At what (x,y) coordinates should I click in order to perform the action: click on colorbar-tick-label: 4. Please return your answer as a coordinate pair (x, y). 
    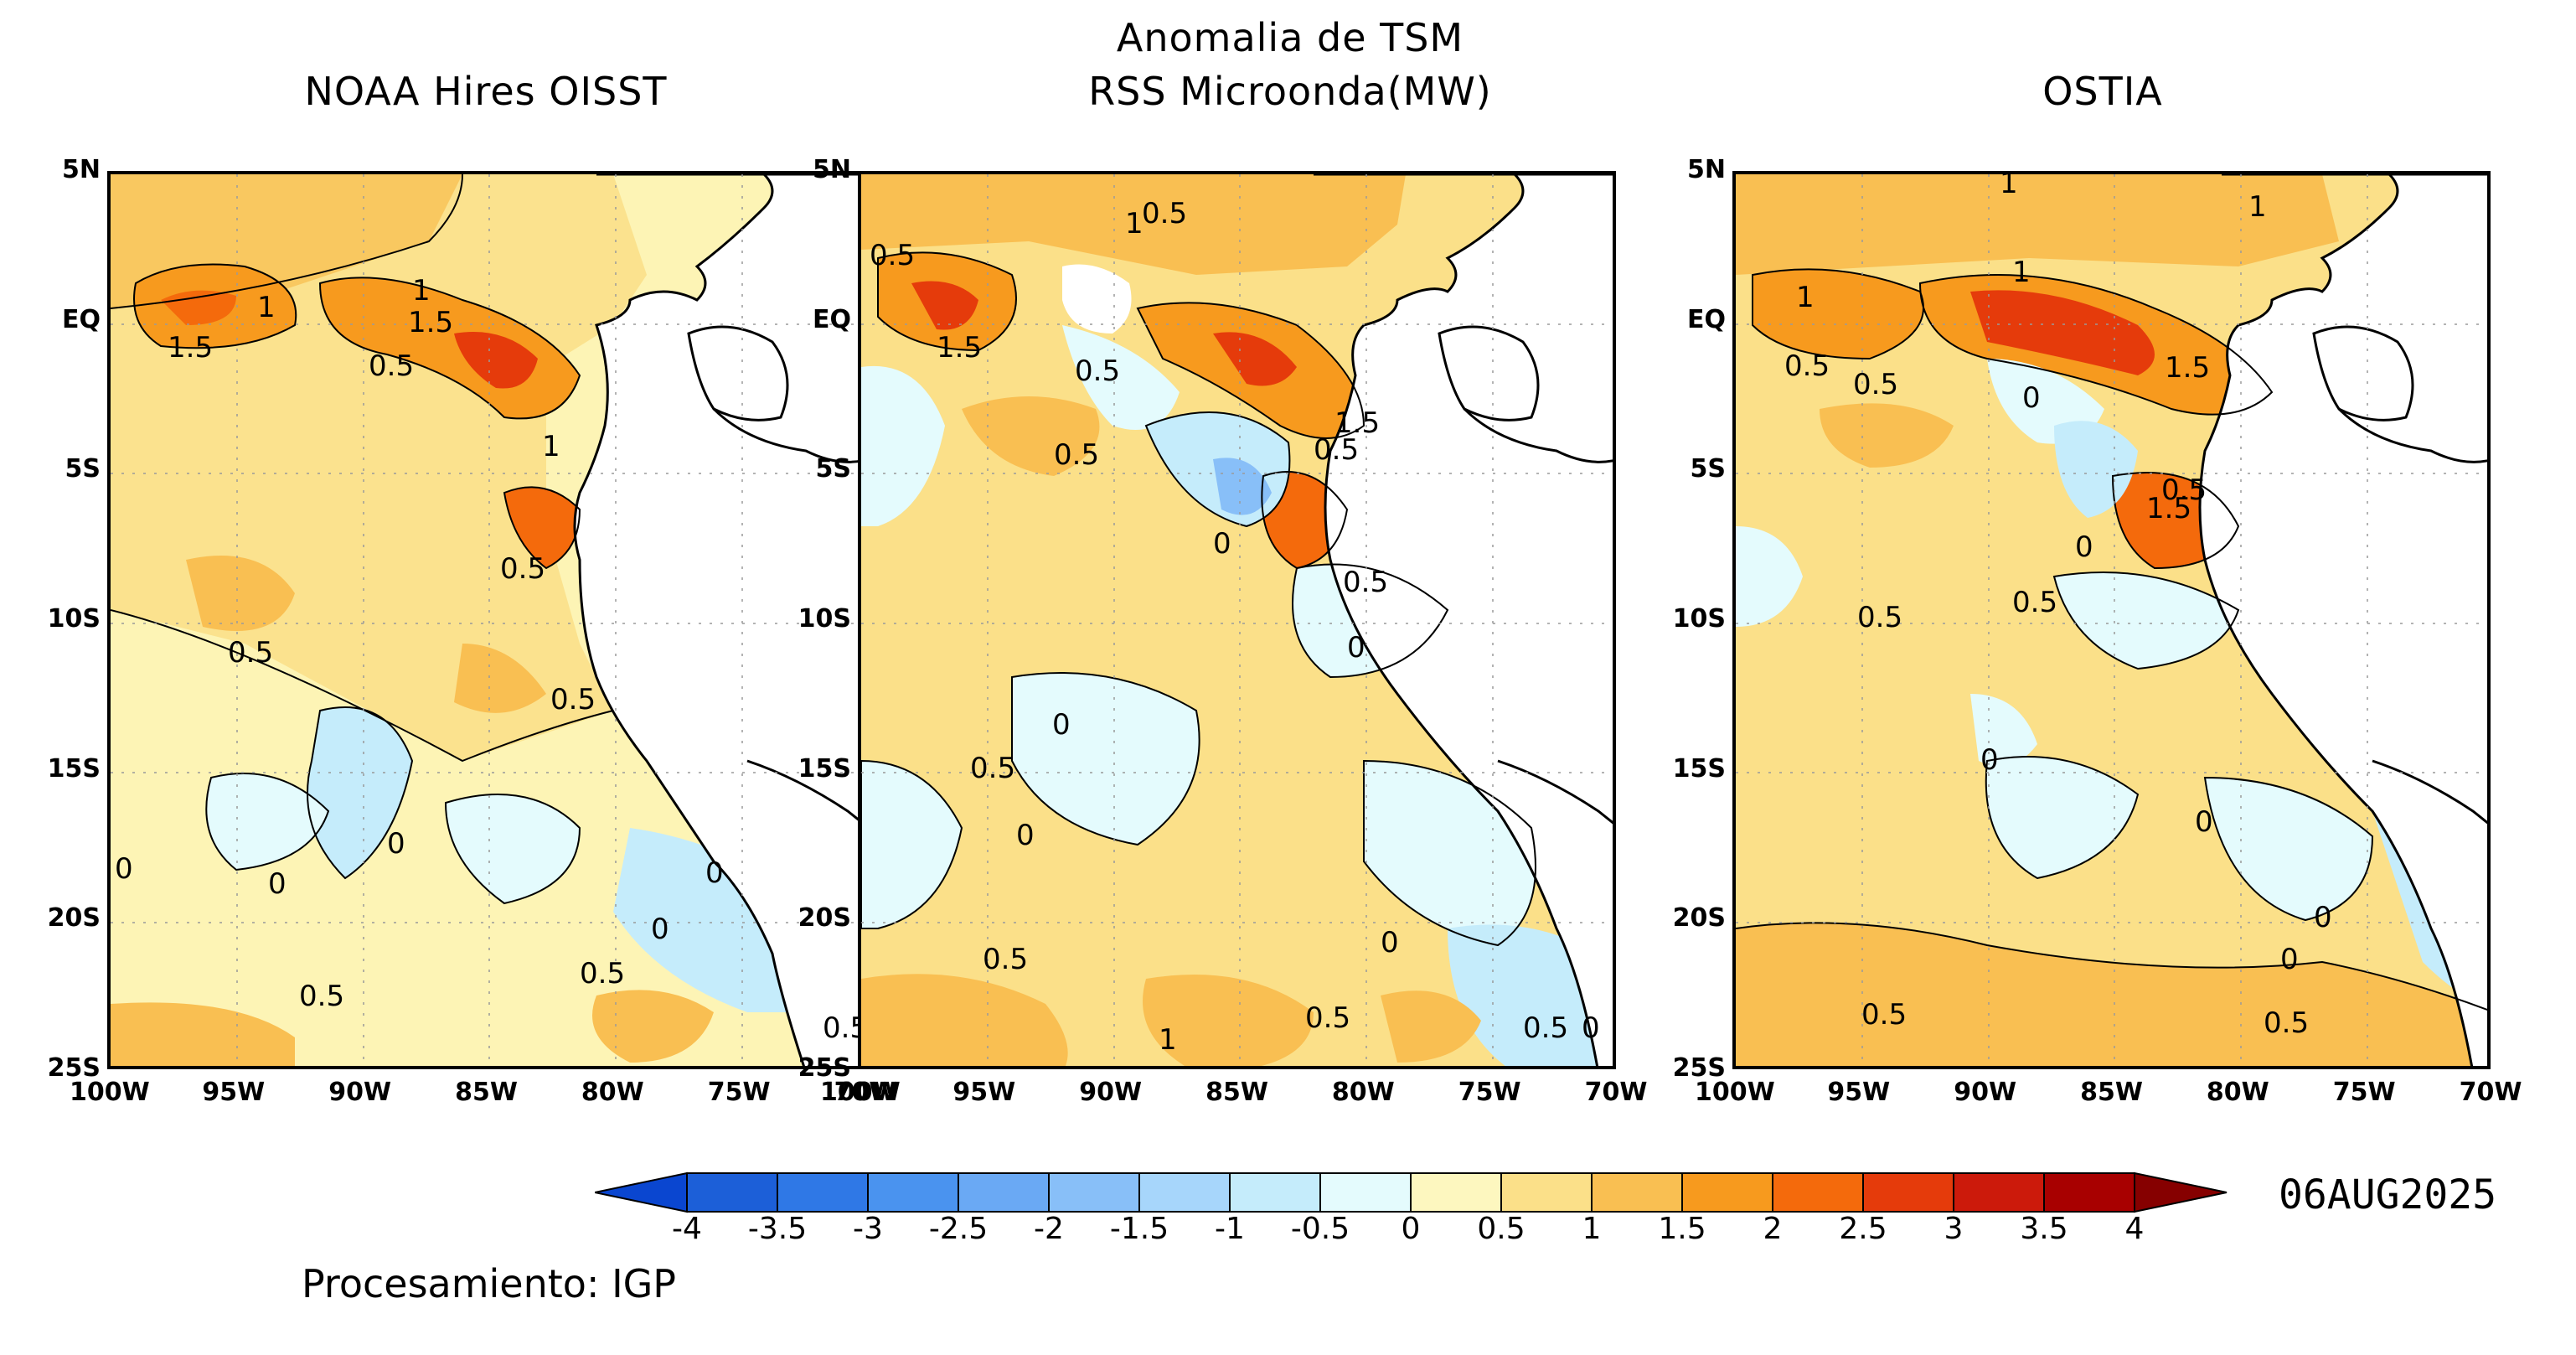
    Looking at the image, I should click on (2134, 1229).